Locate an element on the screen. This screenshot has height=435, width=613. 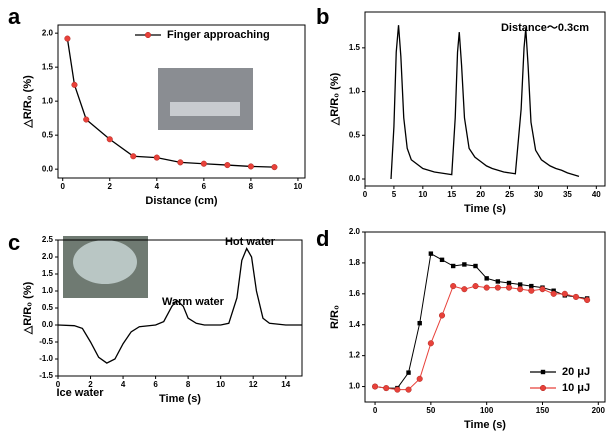
x-tick-label: 50 is located at coordinates (430, 410).